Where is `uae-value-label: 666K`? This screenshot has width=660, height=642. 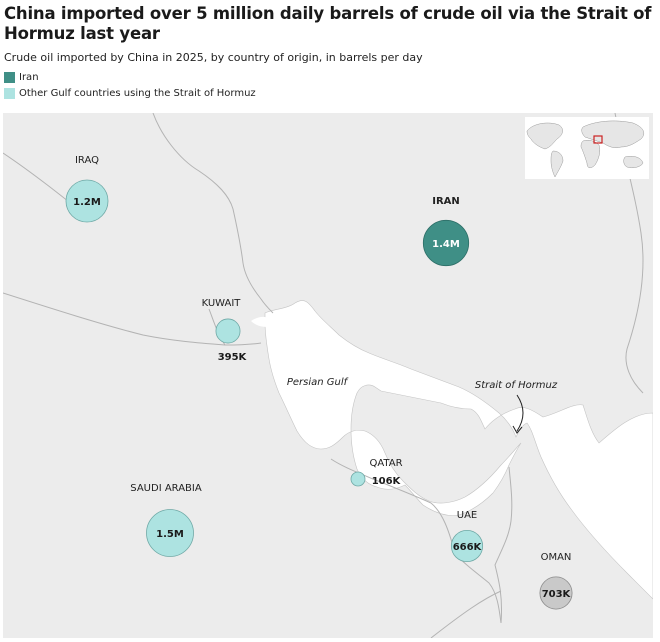 uae-value-label: 666K is located at coordinates (468, 547).